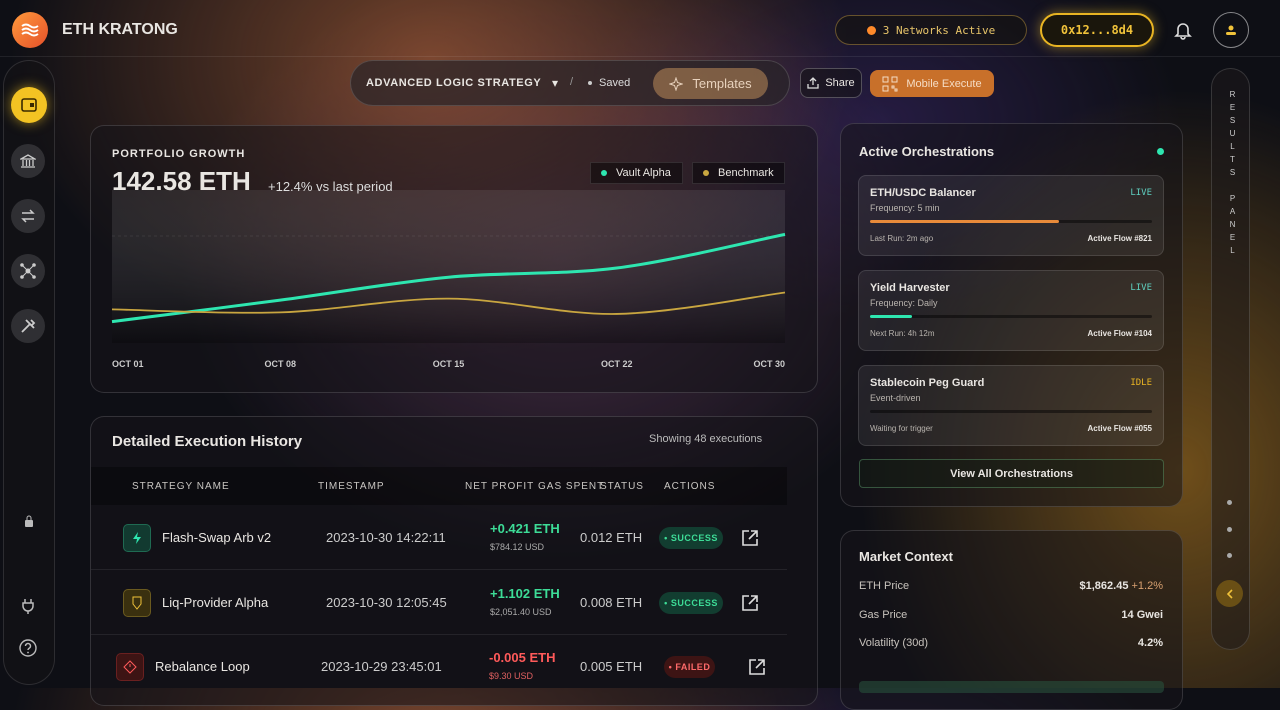 This screenshot has width=1280, height=710. I want to click on market-value: $1,862.45 +1.2%, so click(1122, 586).